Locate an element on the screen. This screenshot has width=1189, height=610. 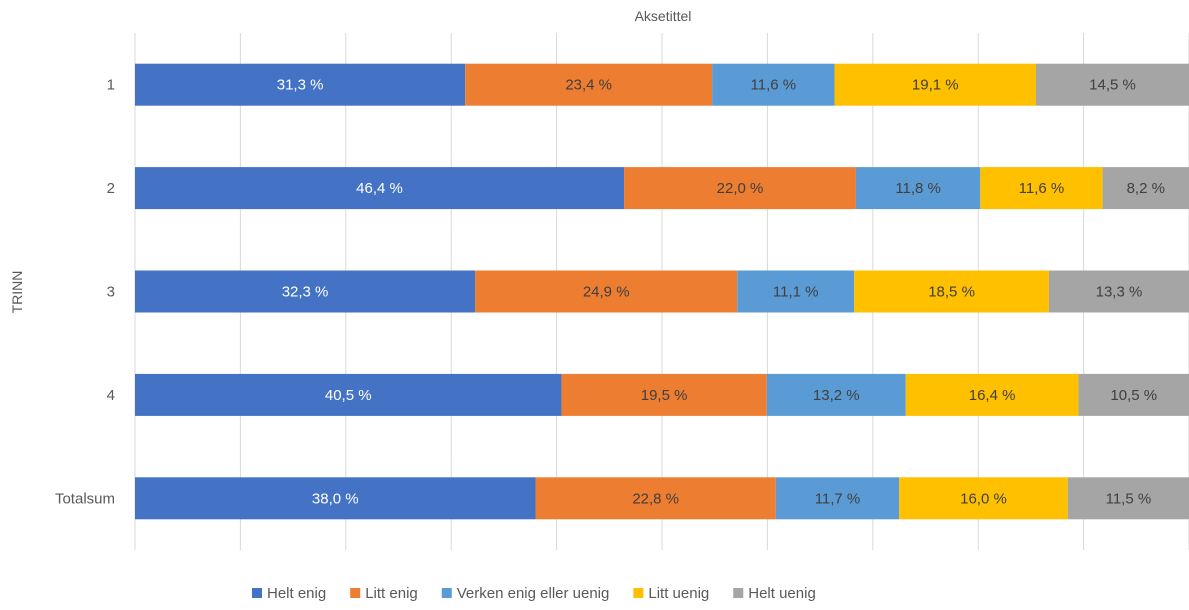
data-label: 31,3 % is located at coordinates (300, 85).